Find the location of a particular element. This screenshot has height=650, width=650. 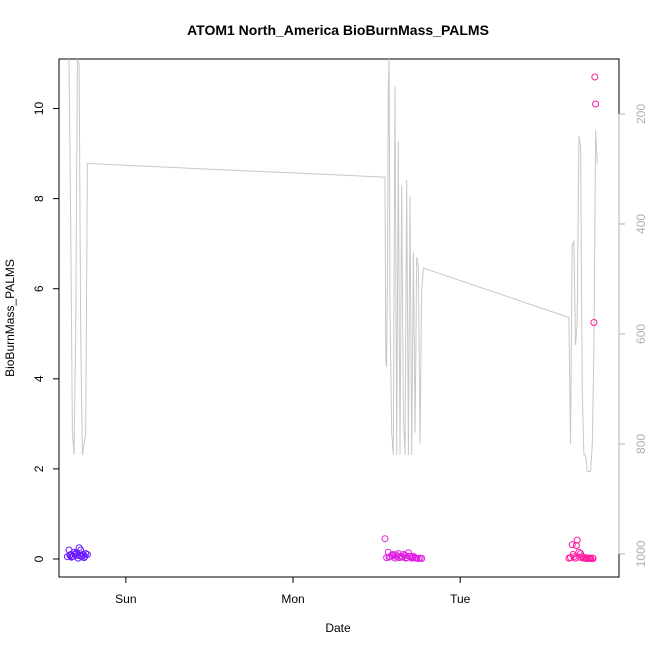

right-tick-label: 600 is located at coordinates (641, 334).